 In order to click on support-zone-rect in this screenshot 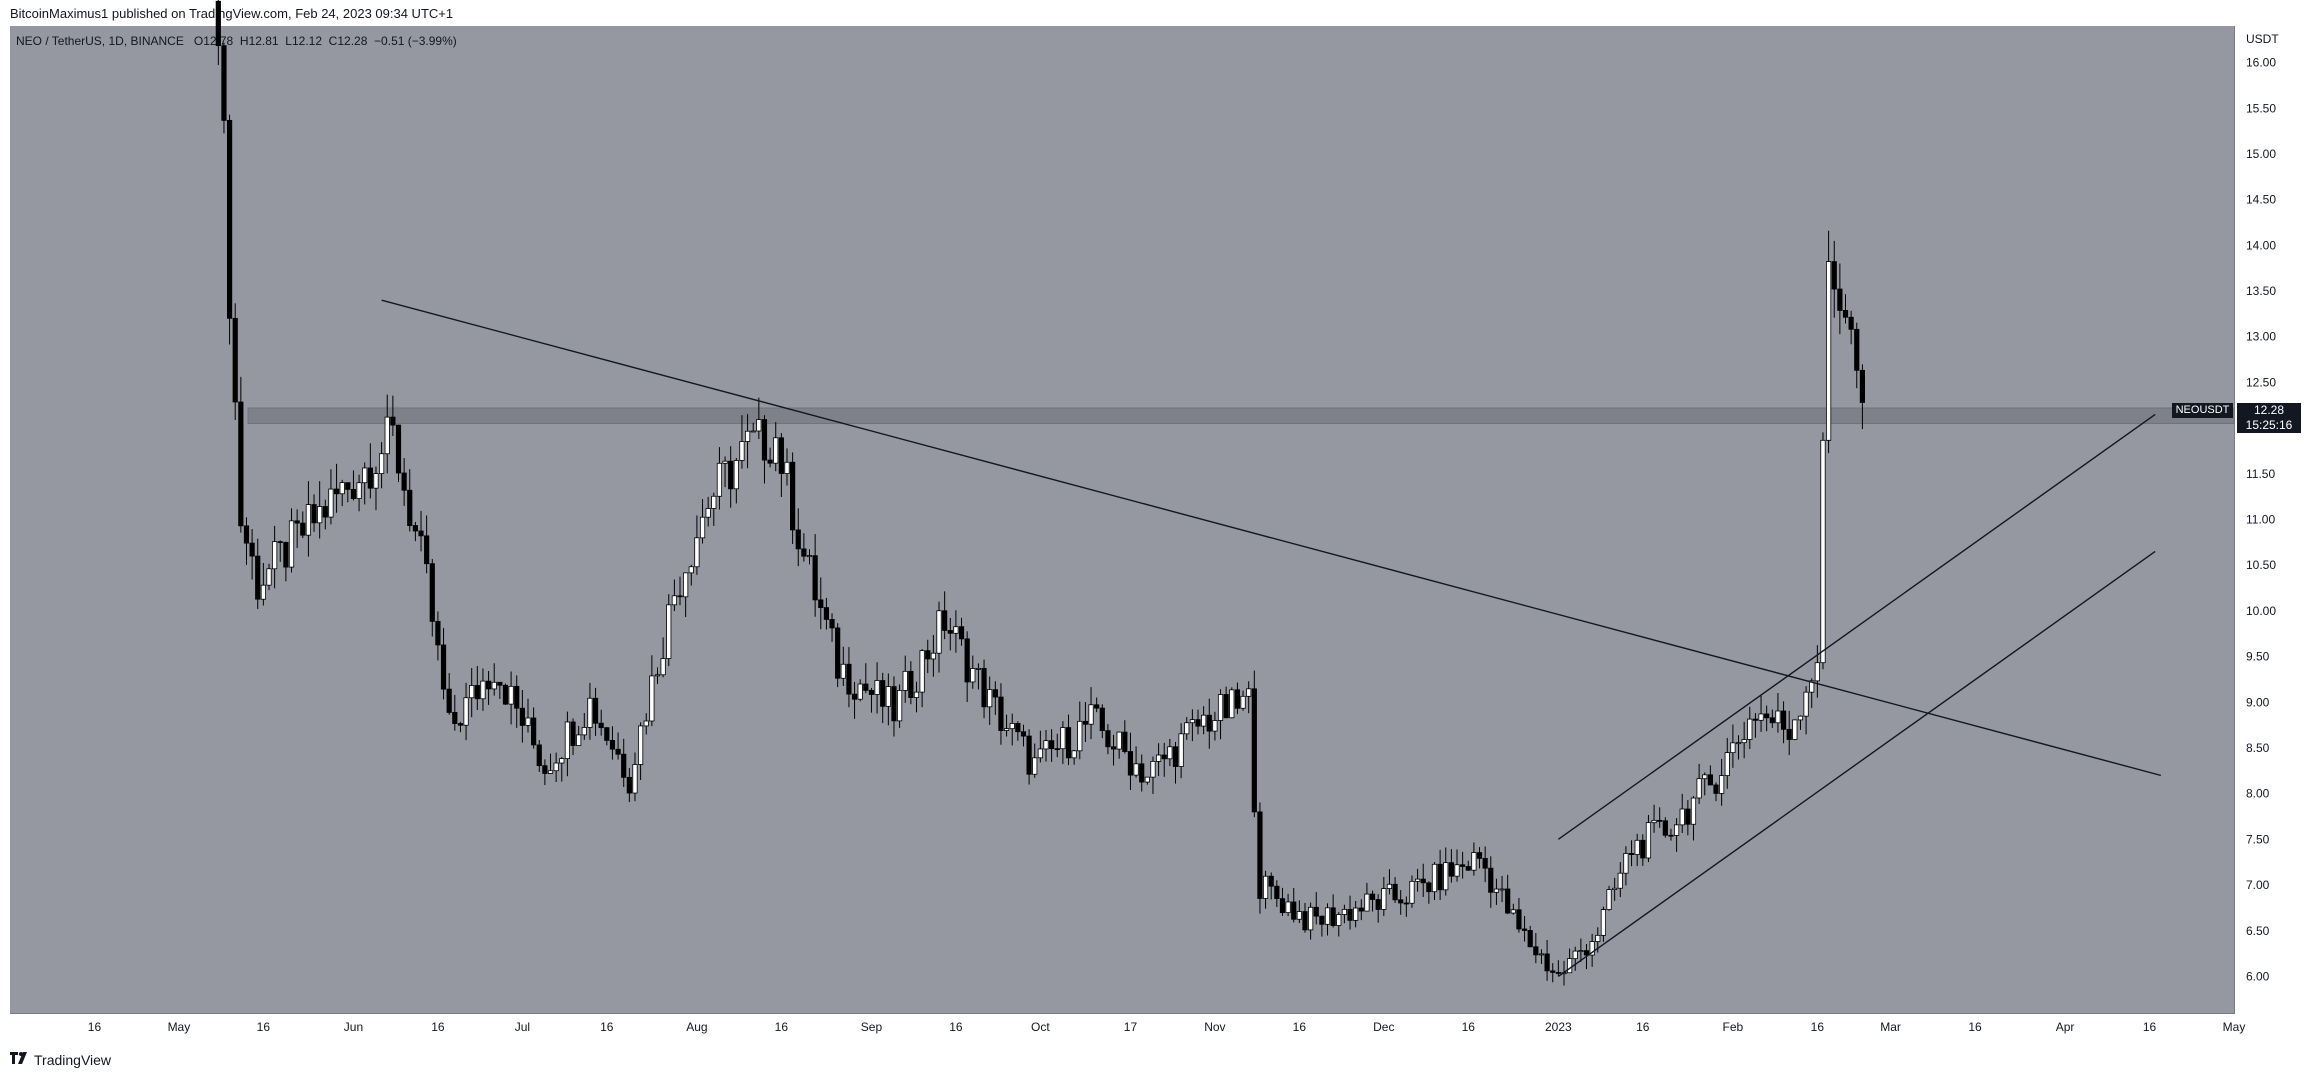, I will do `click(1241, 416)`.